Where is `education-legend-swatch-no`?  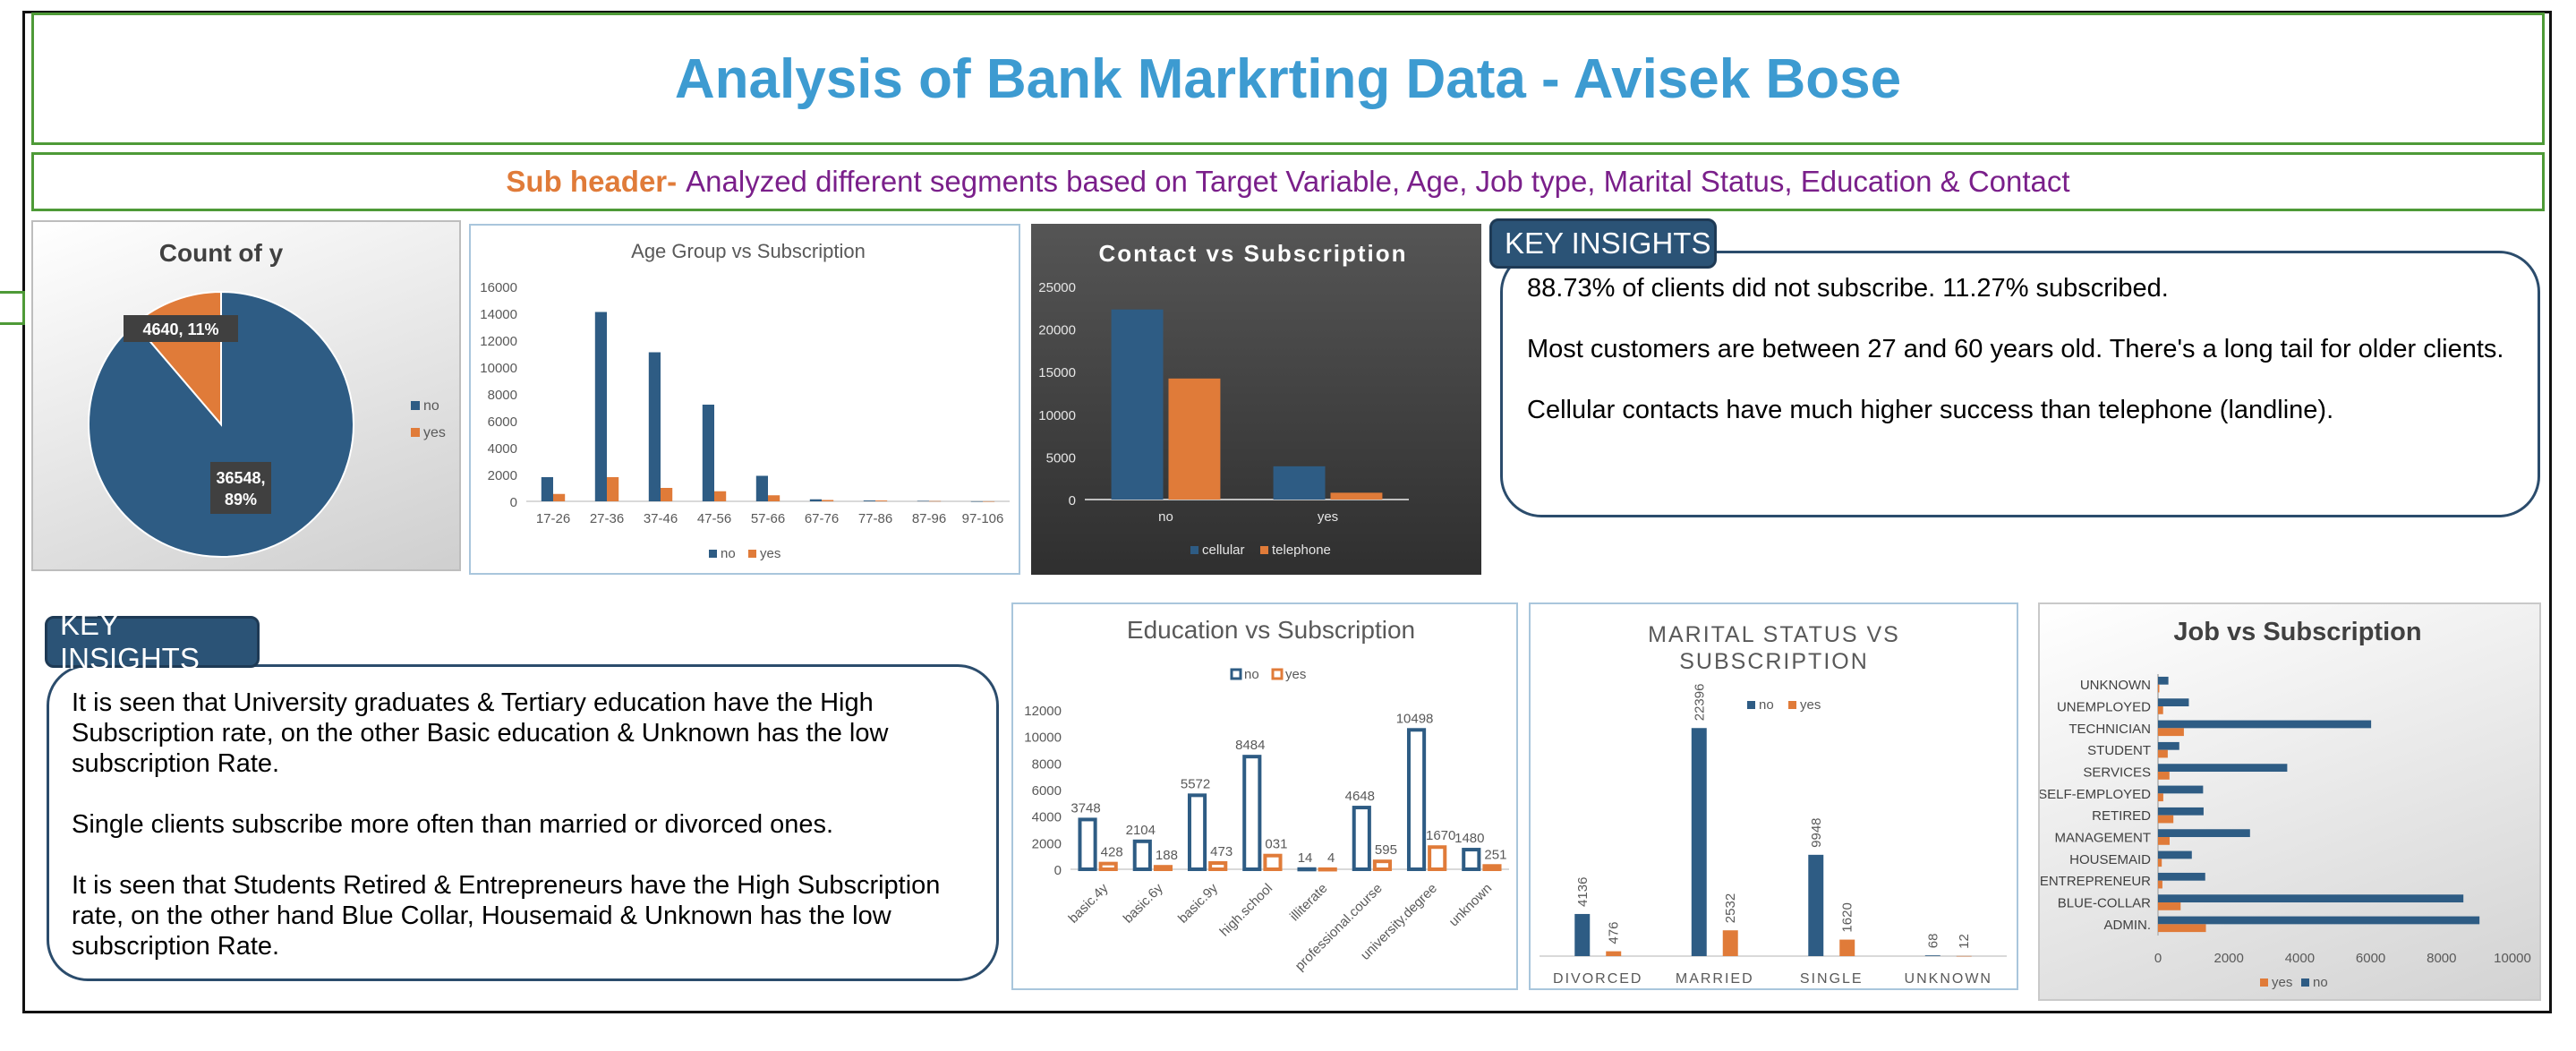 education-legend-swatch-no is located at coordinates (1236, 674).